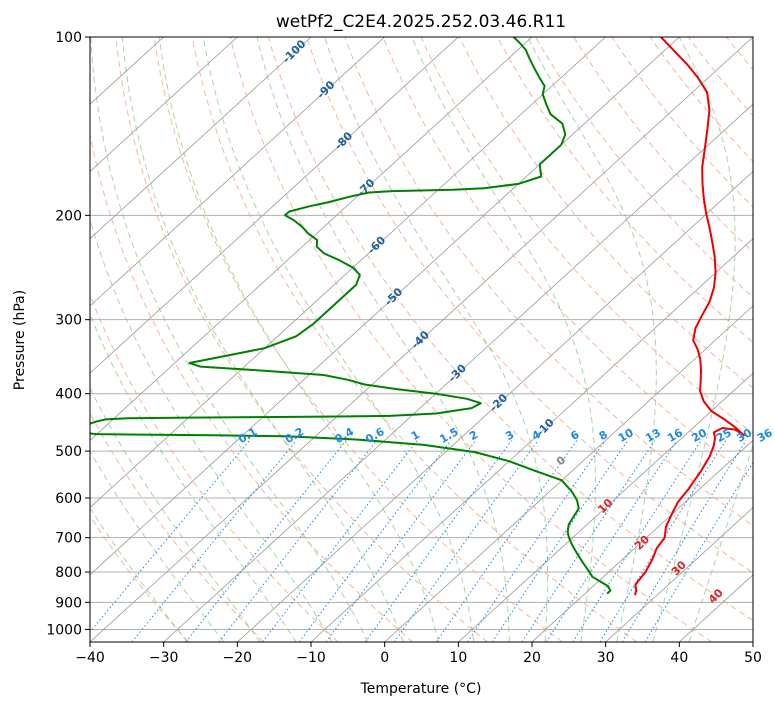 This screenshot has height=712, width=775. Describe the element at coordinates (421, 22) in the screenshot. I see `chart-title: wetPf2_C2E4.2025.252.03.46.R11` at that location.